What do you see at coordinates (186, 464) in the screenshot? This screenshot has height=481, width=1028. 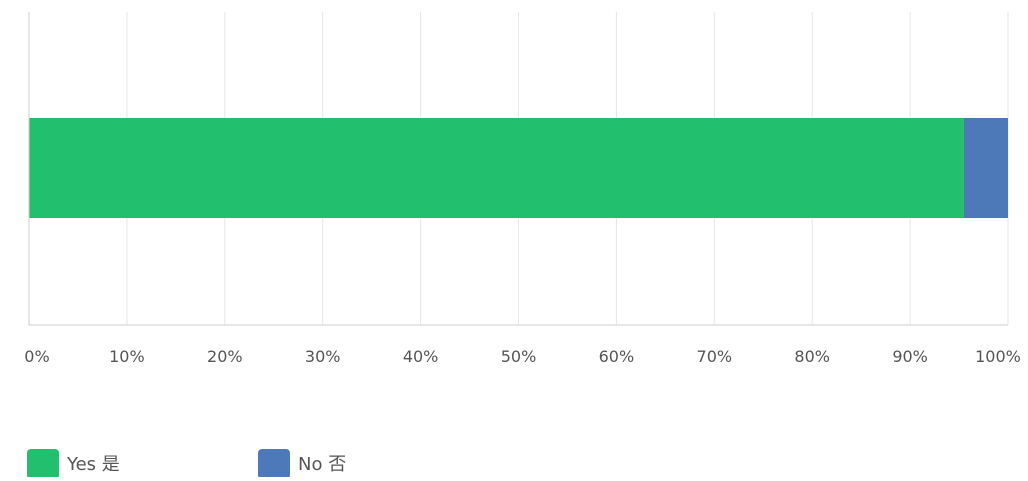 I see `legend: Yes 是 No 否` at bounding box center [186, 464].